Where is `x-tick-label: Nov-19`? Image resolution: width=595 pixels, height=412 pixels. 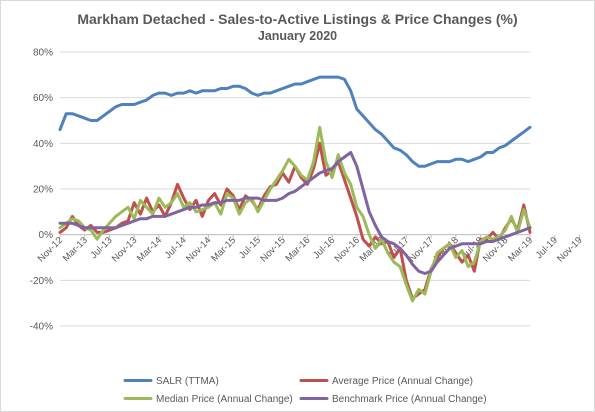 x-tick-label: Nov-19 is located at coordinates (569, 249).